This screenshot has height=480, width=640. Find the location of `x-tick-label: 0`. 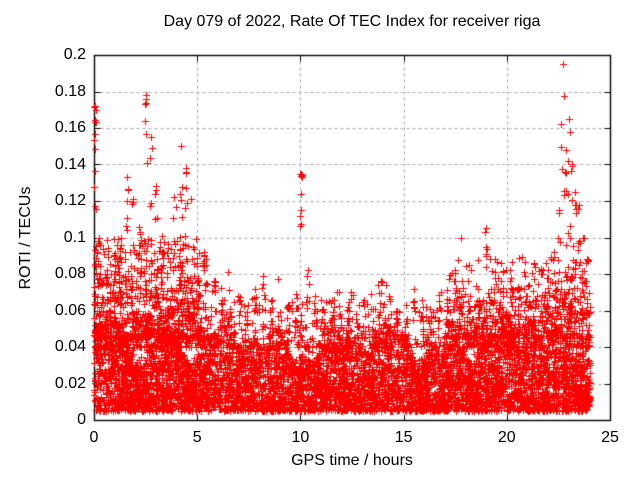

x-tick-label: 0 is located at coordinates (94, 437).